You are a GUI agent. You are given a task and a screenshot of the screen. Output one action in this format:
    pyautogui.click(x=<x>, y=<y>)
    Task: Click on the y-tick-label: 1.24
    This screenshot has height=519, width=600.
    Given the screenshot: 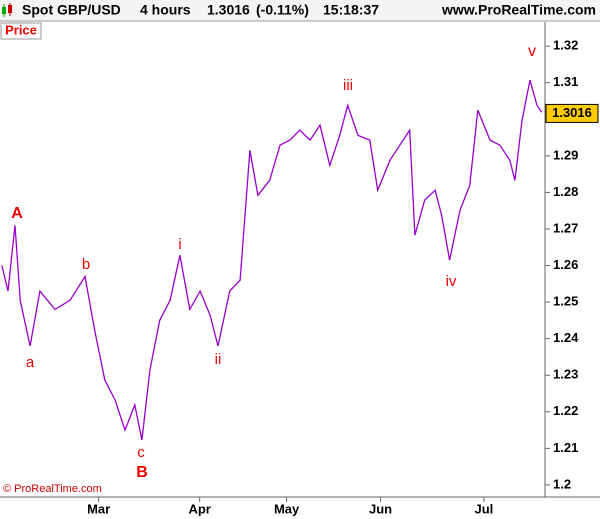 What is the action you would take?
    pyautogui.click(x=566, y=337)
    